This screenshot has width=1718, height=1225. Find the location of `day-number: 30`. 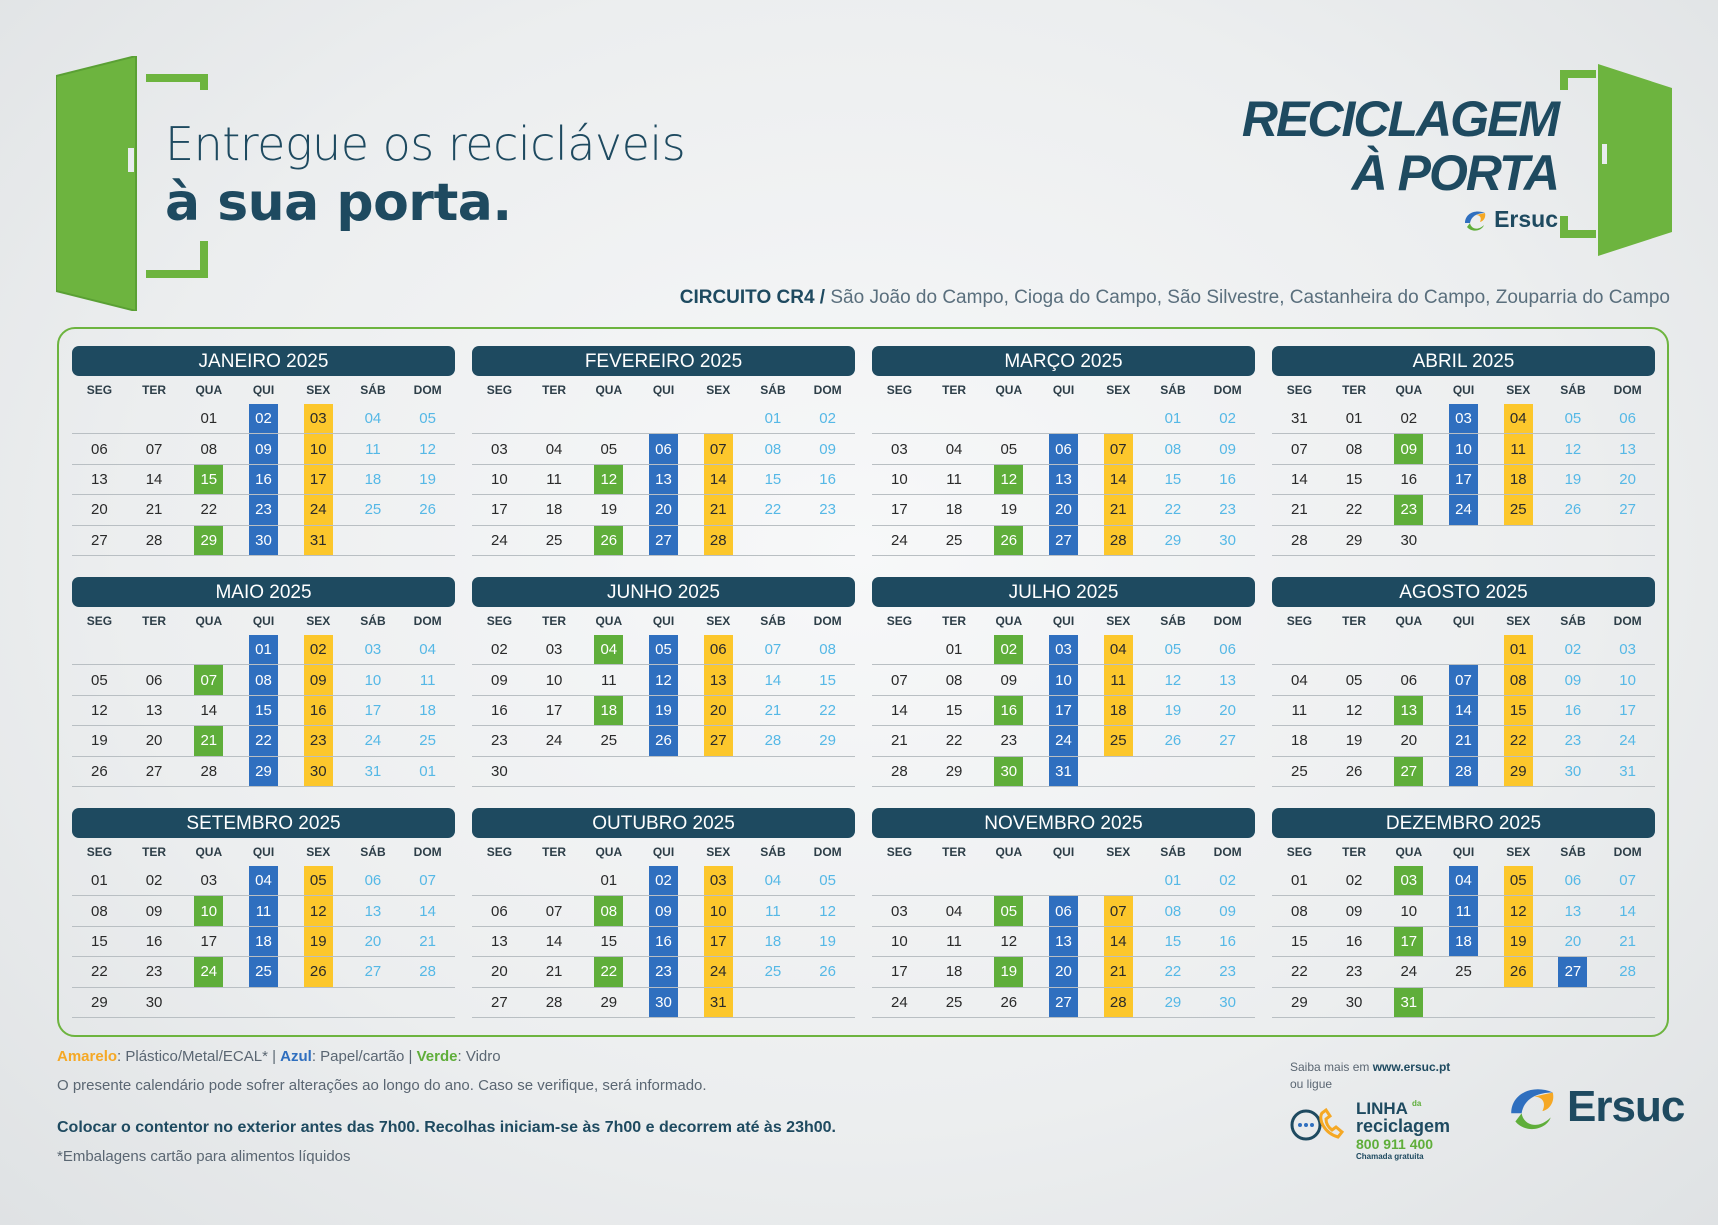

day-number: 30 is located at coordinates (663, 1002).